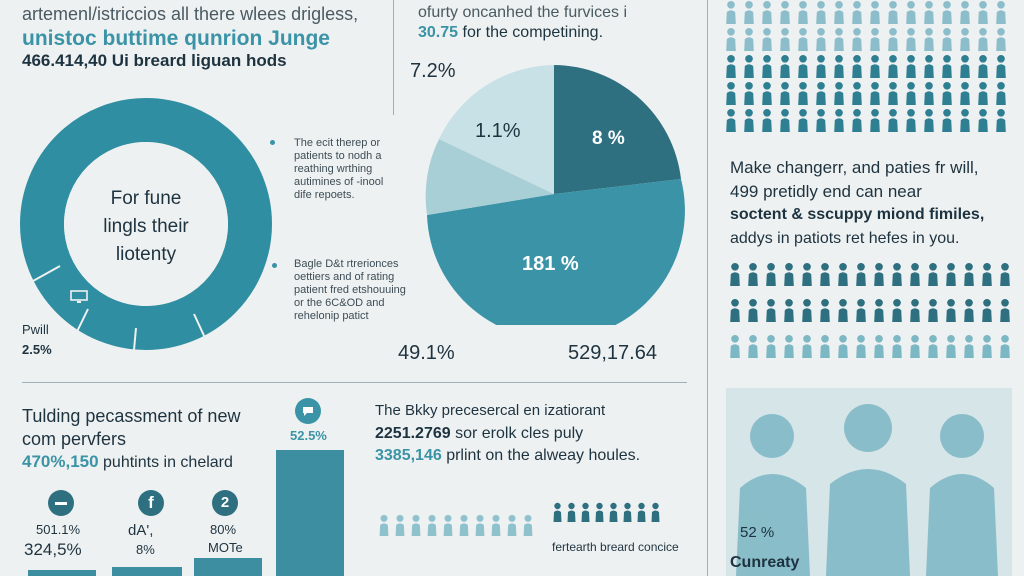  Describe the element at coordinates (854, 167) in the screenshot. I see `right-line-1: Make changerr, and paties fr will,` at that location.